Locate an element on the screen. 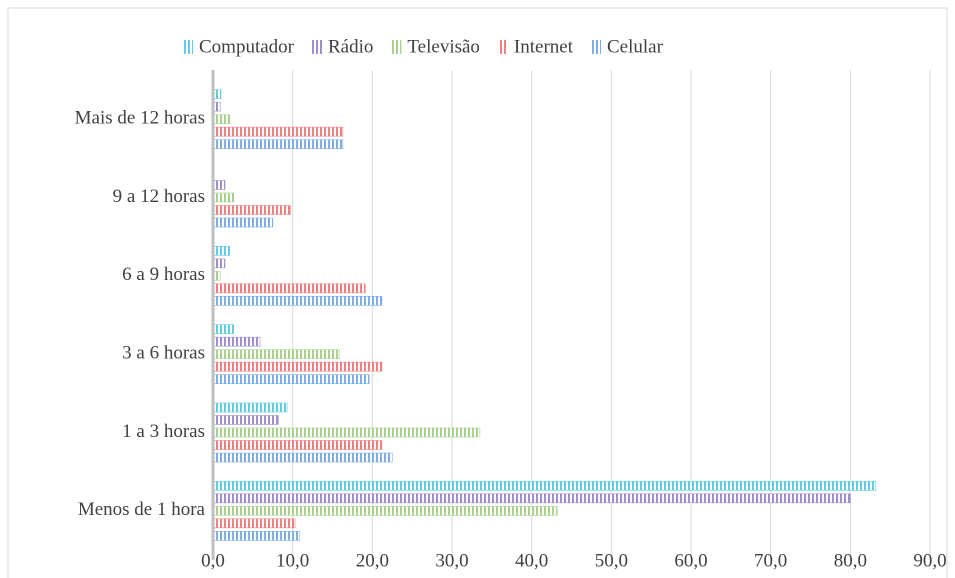 This screenshot has height=578, width=955. legend-label: Celular is located at coordinates (635, 46).